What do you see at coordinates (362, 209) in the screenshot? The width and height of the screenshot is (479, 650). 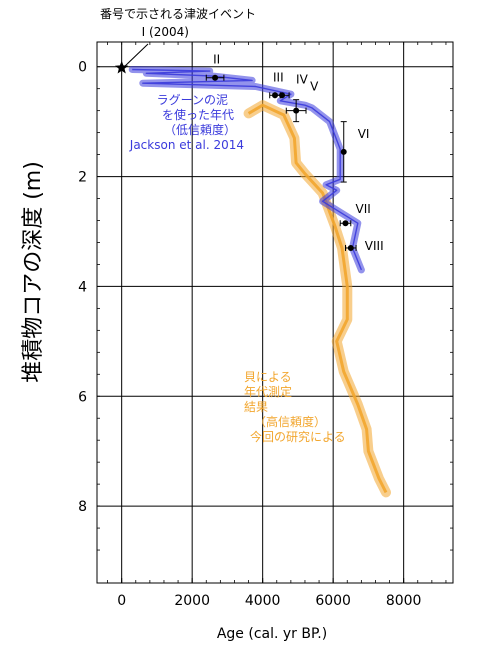 I see `event-label: VII` at bounding box center [362, 209].